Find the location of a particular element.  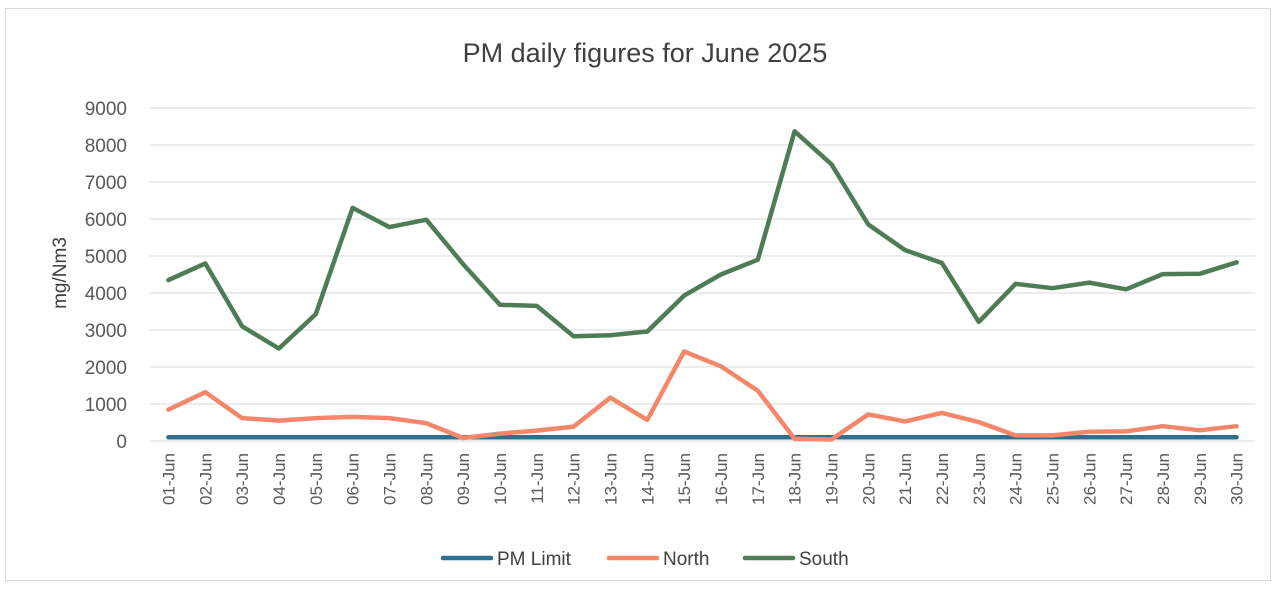

x-tick-label: 18-Jun is located at coordinates (795, 479).